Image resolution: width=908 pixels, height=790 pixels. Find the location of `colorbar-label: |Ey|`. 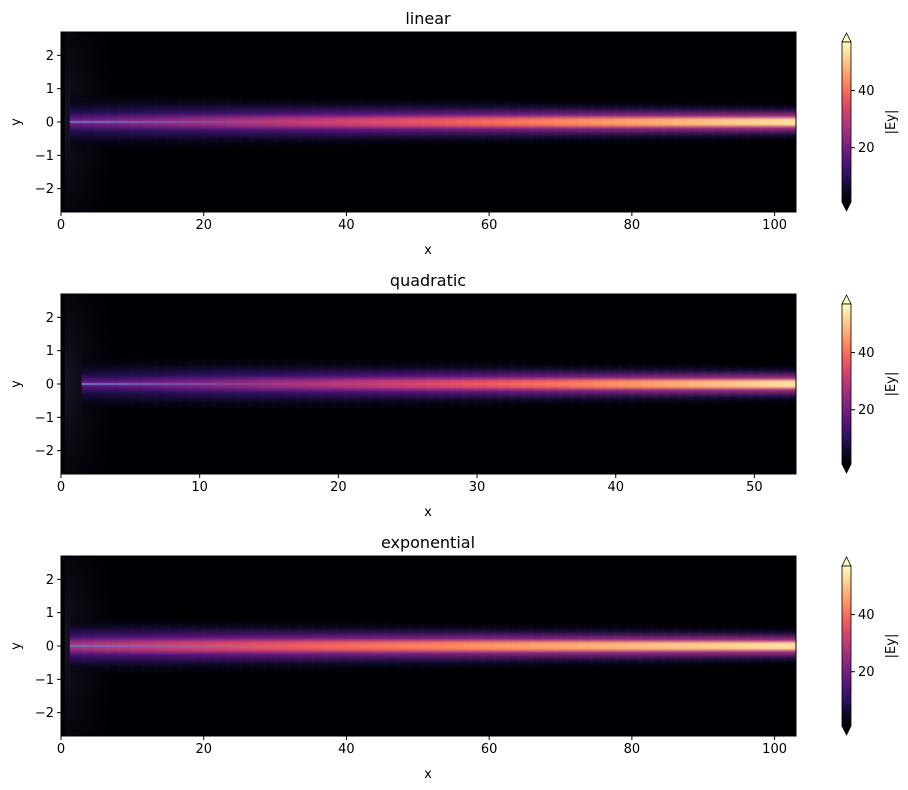

colorbar-label: |Ey| is located at coordinates (891, 122).